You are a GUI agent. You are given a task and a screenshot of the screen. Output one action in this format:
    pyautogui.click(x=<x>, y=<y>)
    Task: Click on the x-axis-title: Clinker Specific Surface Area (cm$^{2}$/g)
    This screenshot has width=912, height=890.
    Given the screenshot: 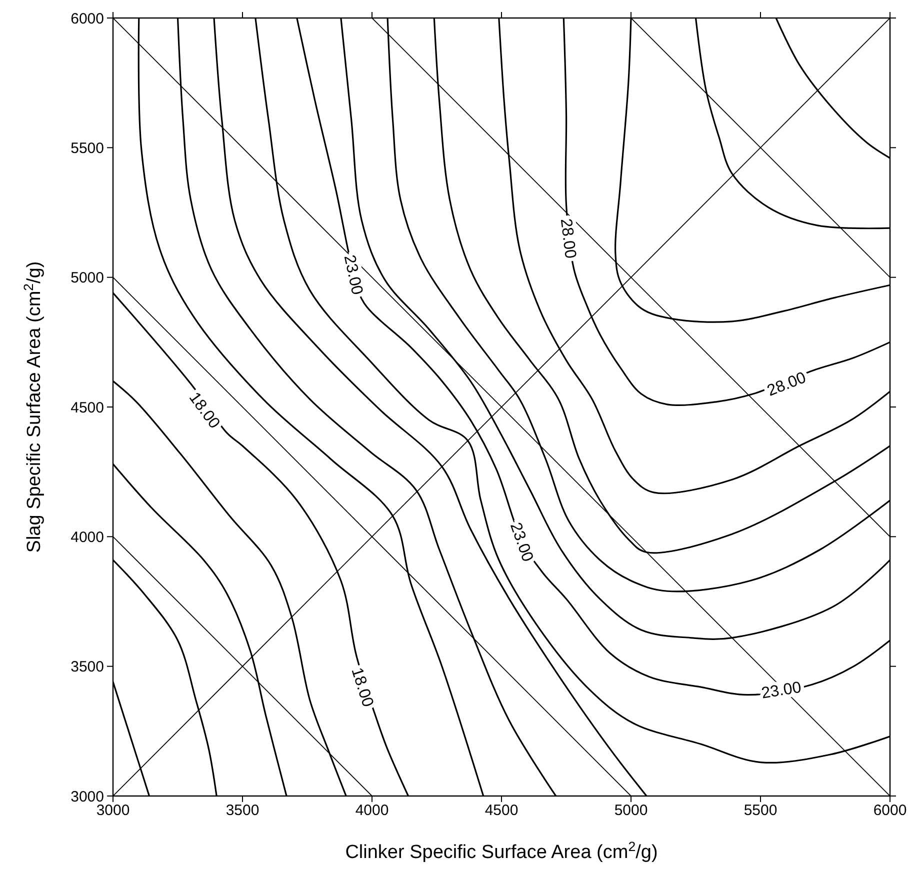 What is the action you would take?
    pyautogui.click(x=501, y=850)
    